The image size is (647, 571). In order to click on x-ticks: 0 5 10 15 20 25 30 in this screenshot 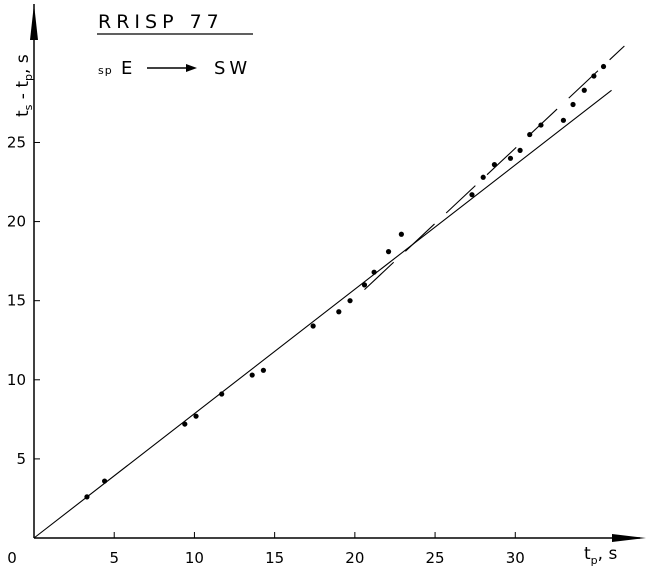, I will do `click(266, 549)`.